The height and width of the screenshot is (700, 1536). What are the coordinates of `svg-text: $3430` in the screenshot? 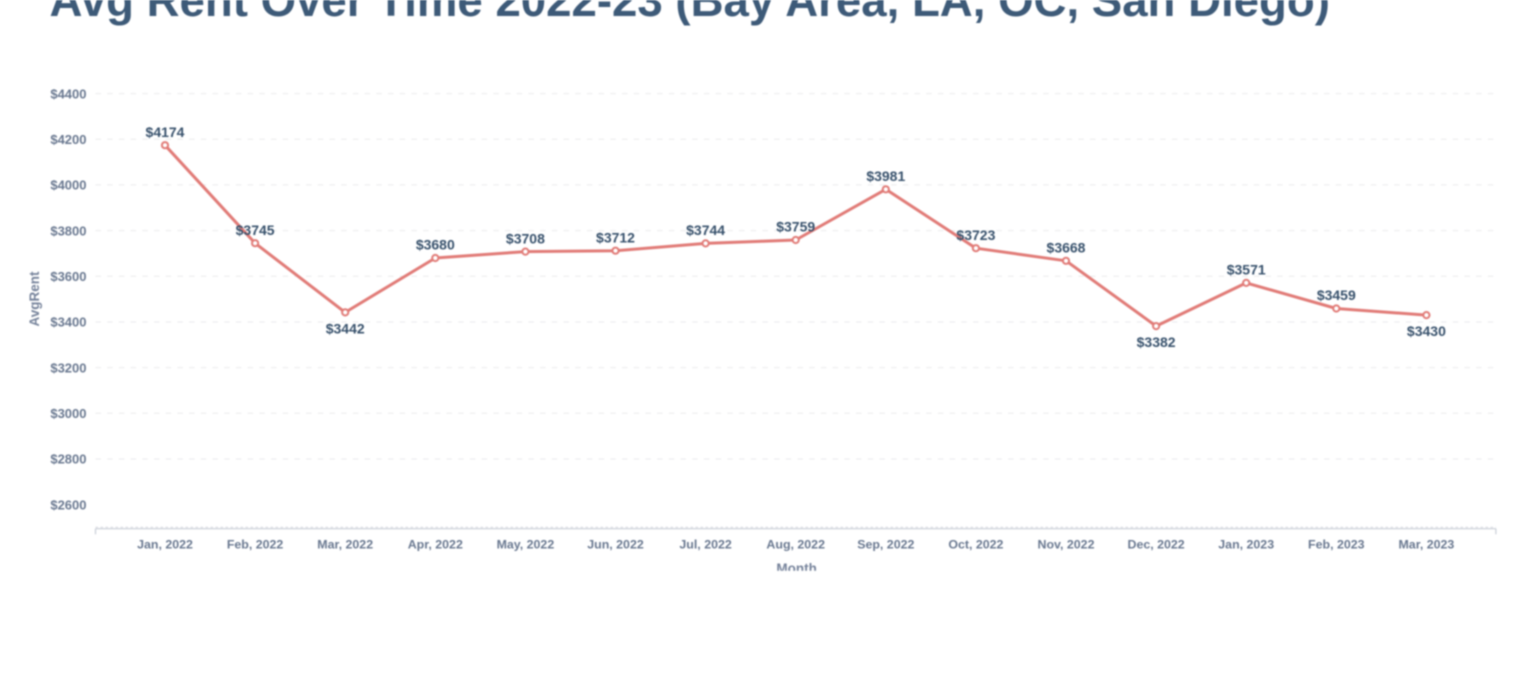 It's located at (1426, 331).